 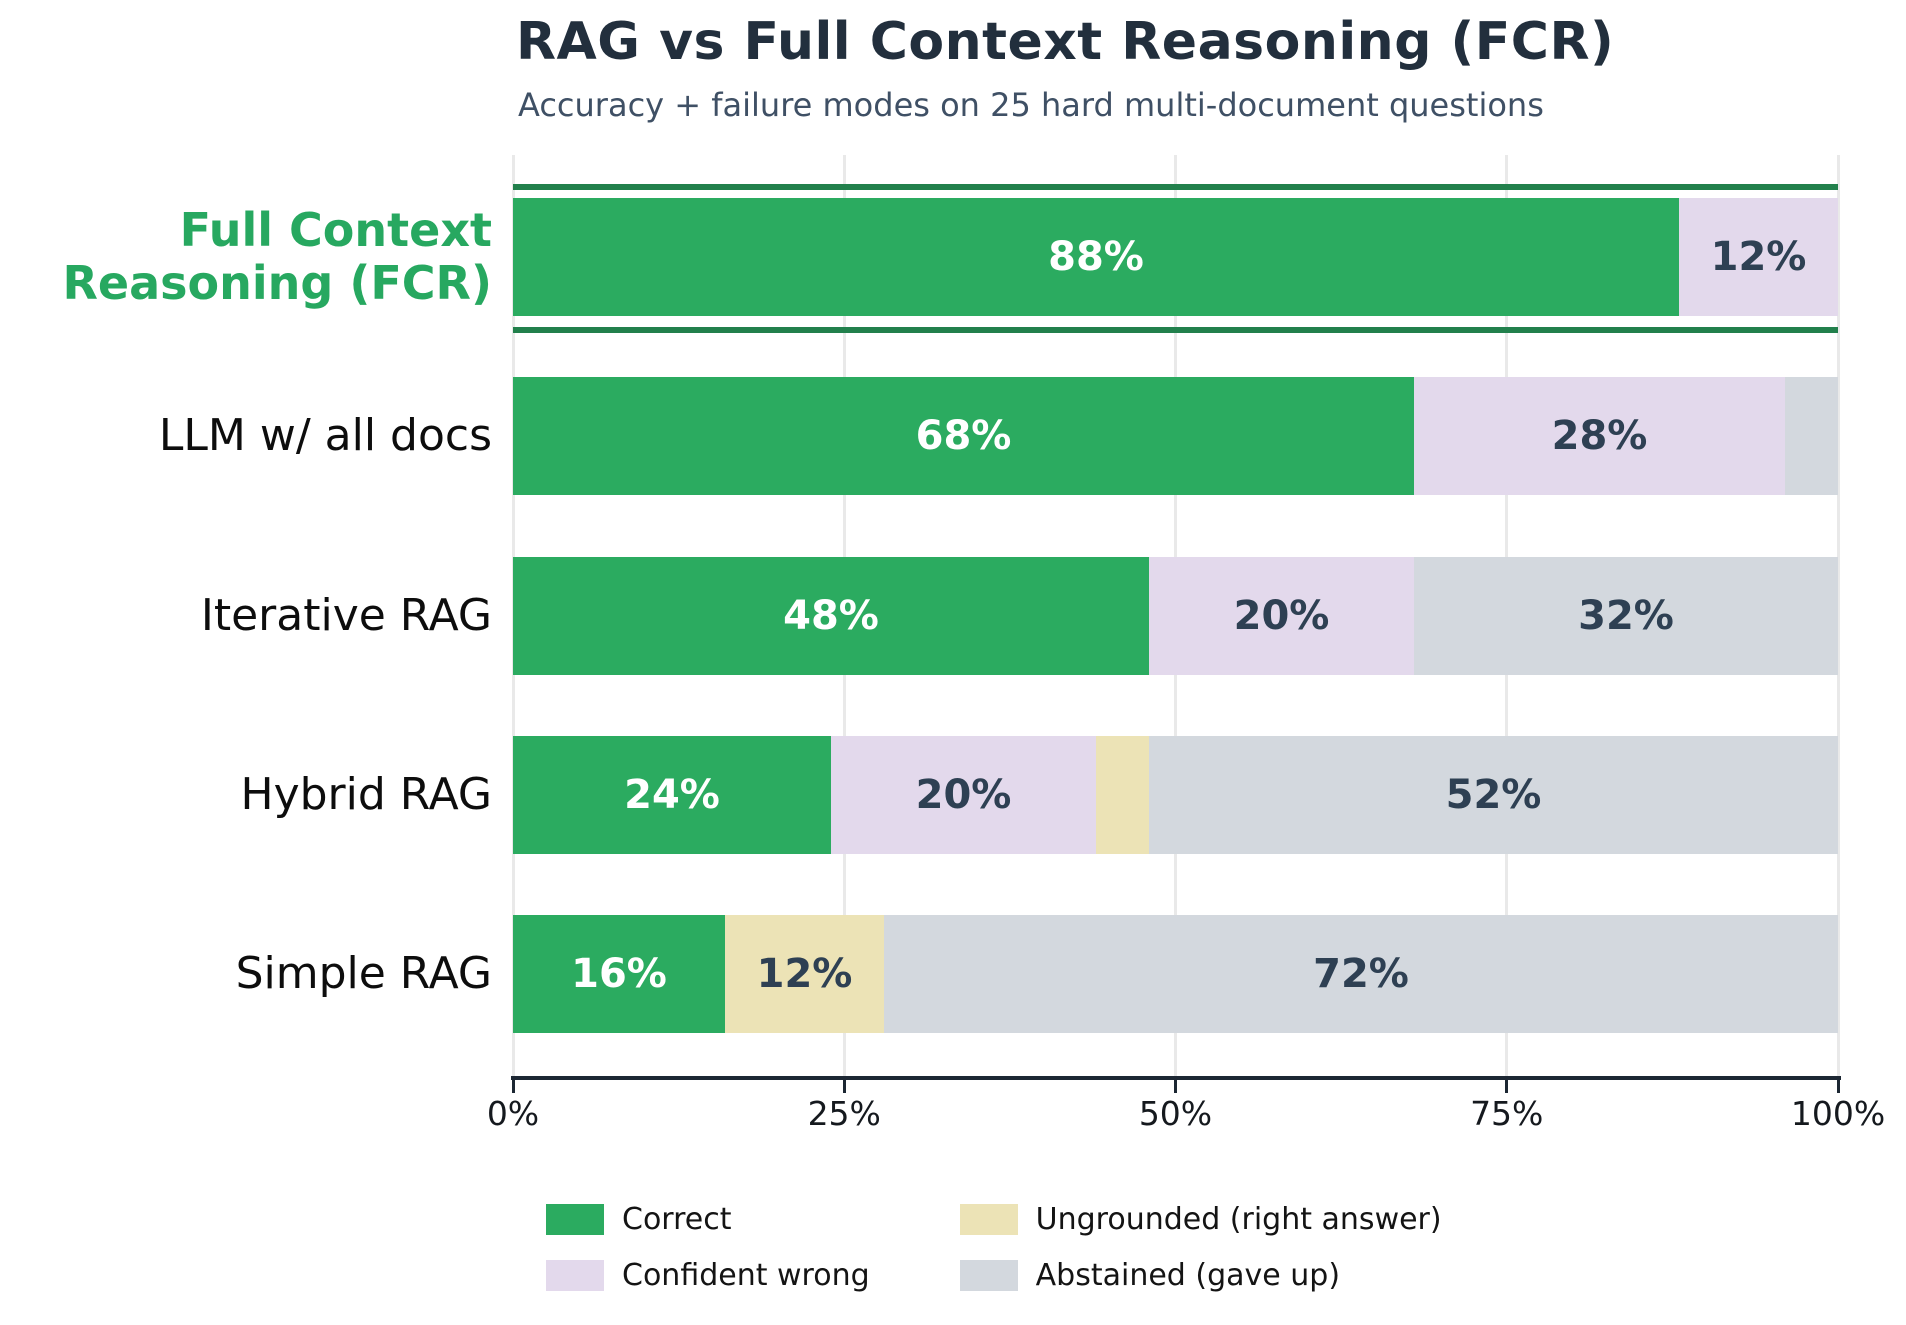 I want to click on legend-item: Abstained (gave up), so click(x=1200, y=1275).